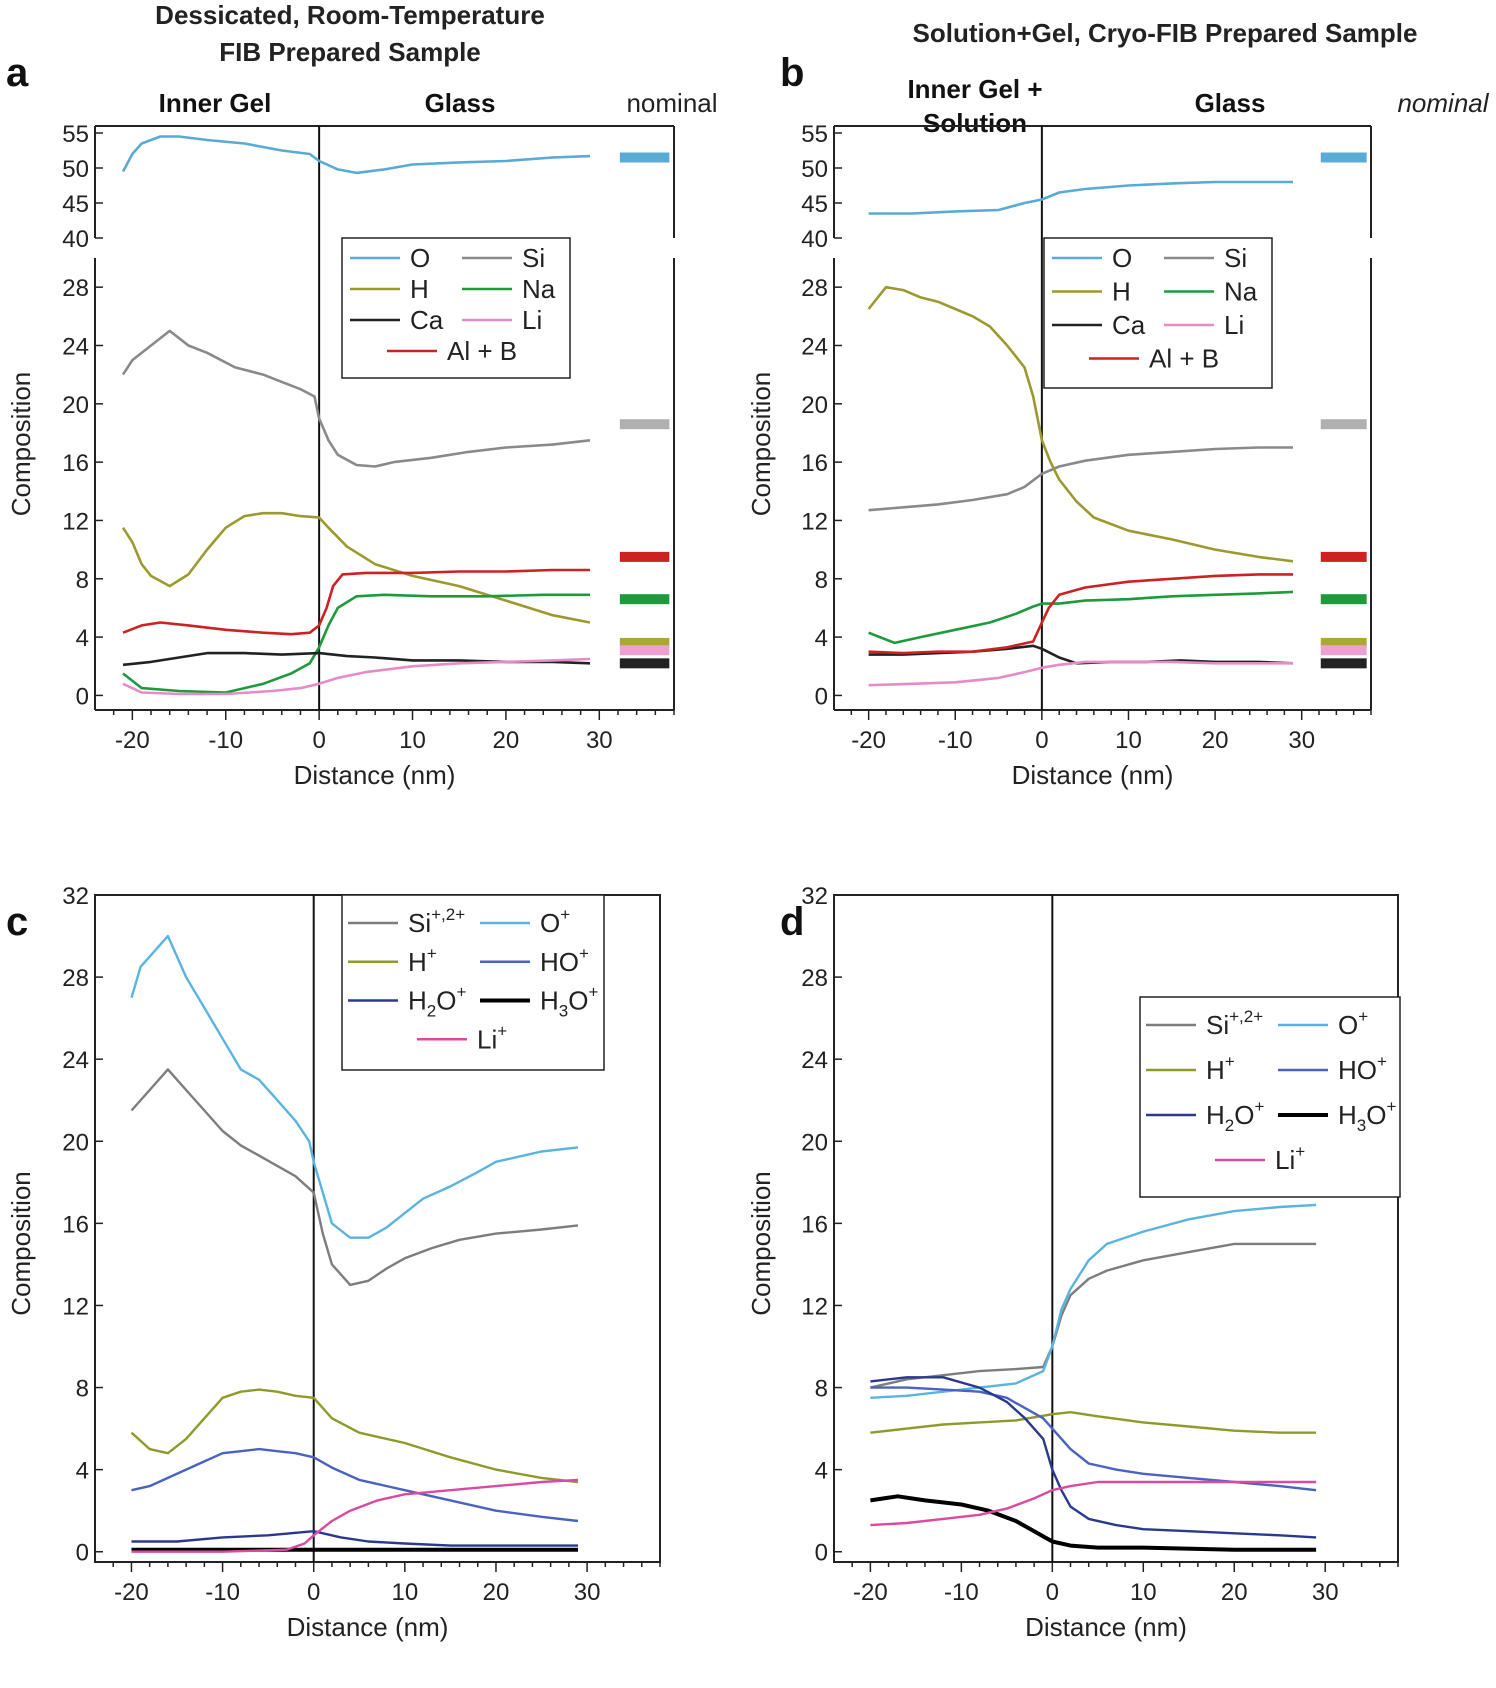 This screenshot has width=1496, height=1688. Describe the element at coordinates (814, 896) in the screenshot. I see `y-tick-label: 32` at that location.